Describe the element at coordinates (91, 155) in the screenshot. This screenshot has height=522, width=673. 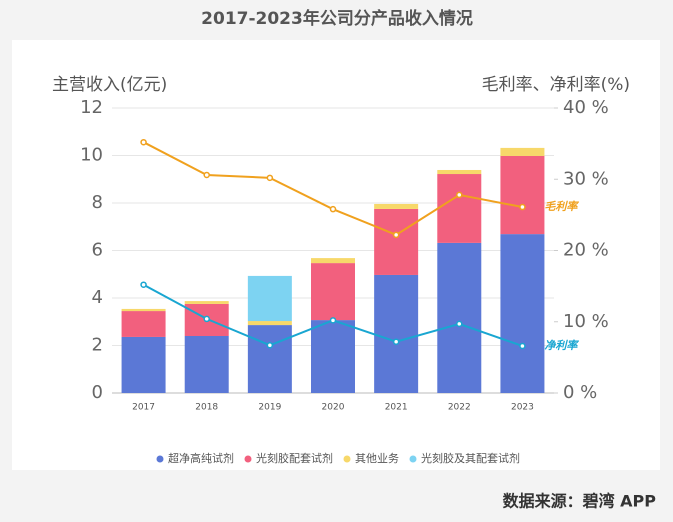
I see `y-tick-label: 10` at that location.